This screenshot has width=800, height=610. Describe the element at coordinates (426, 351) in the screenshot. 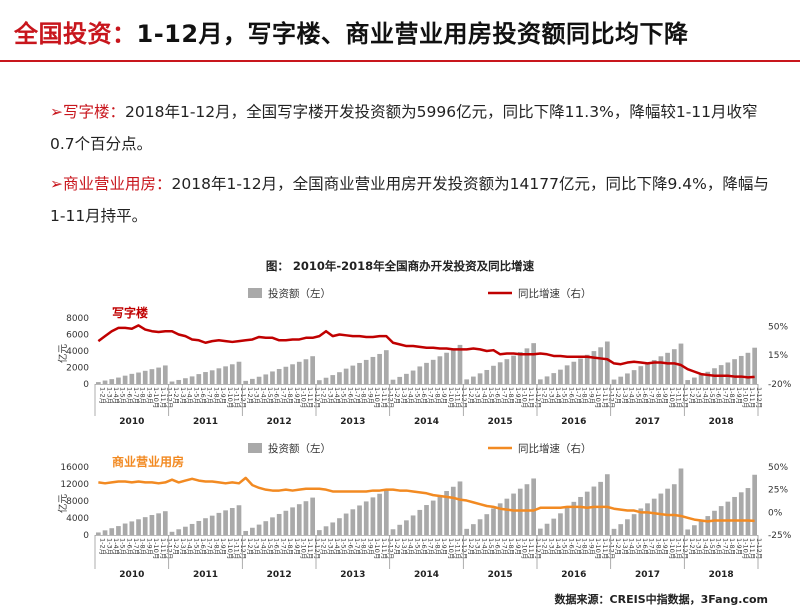

I see `growth-line` at that location.